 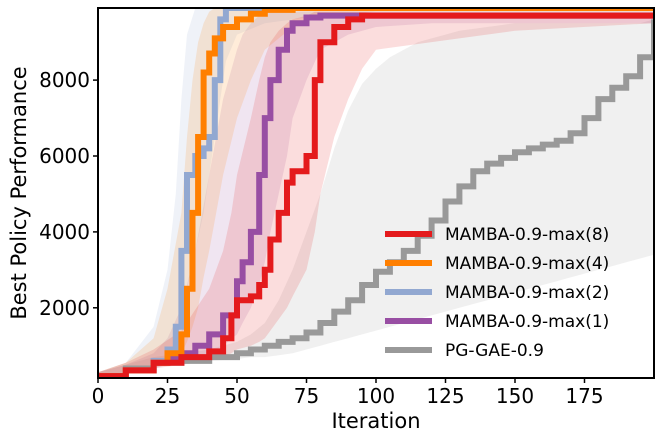 What do you see at coordinates (375, 421) in the screenshot?
I see `x-axis-label: Iteration` at bounding box center [375, 421].